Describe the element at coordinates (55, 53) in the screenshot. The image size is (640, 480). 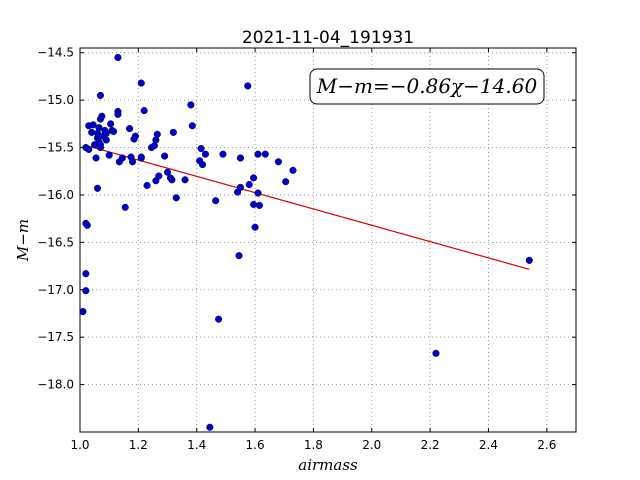
I see `y-tick-label: −14.5` at that location.